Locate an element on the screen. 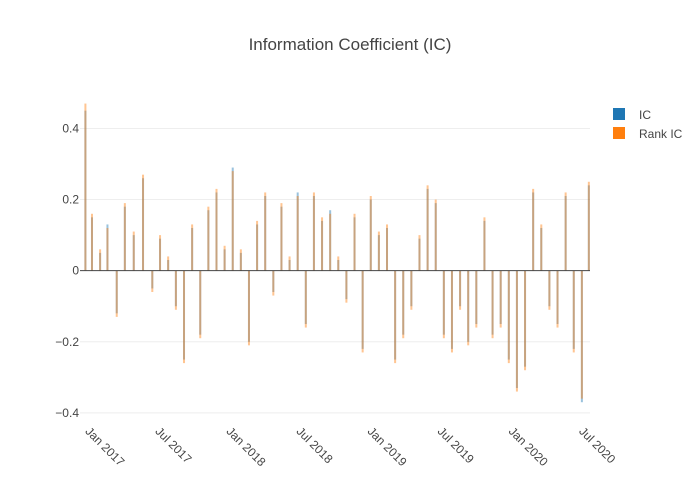  legend: IC Rank IC is located at coordinates (648, 124).